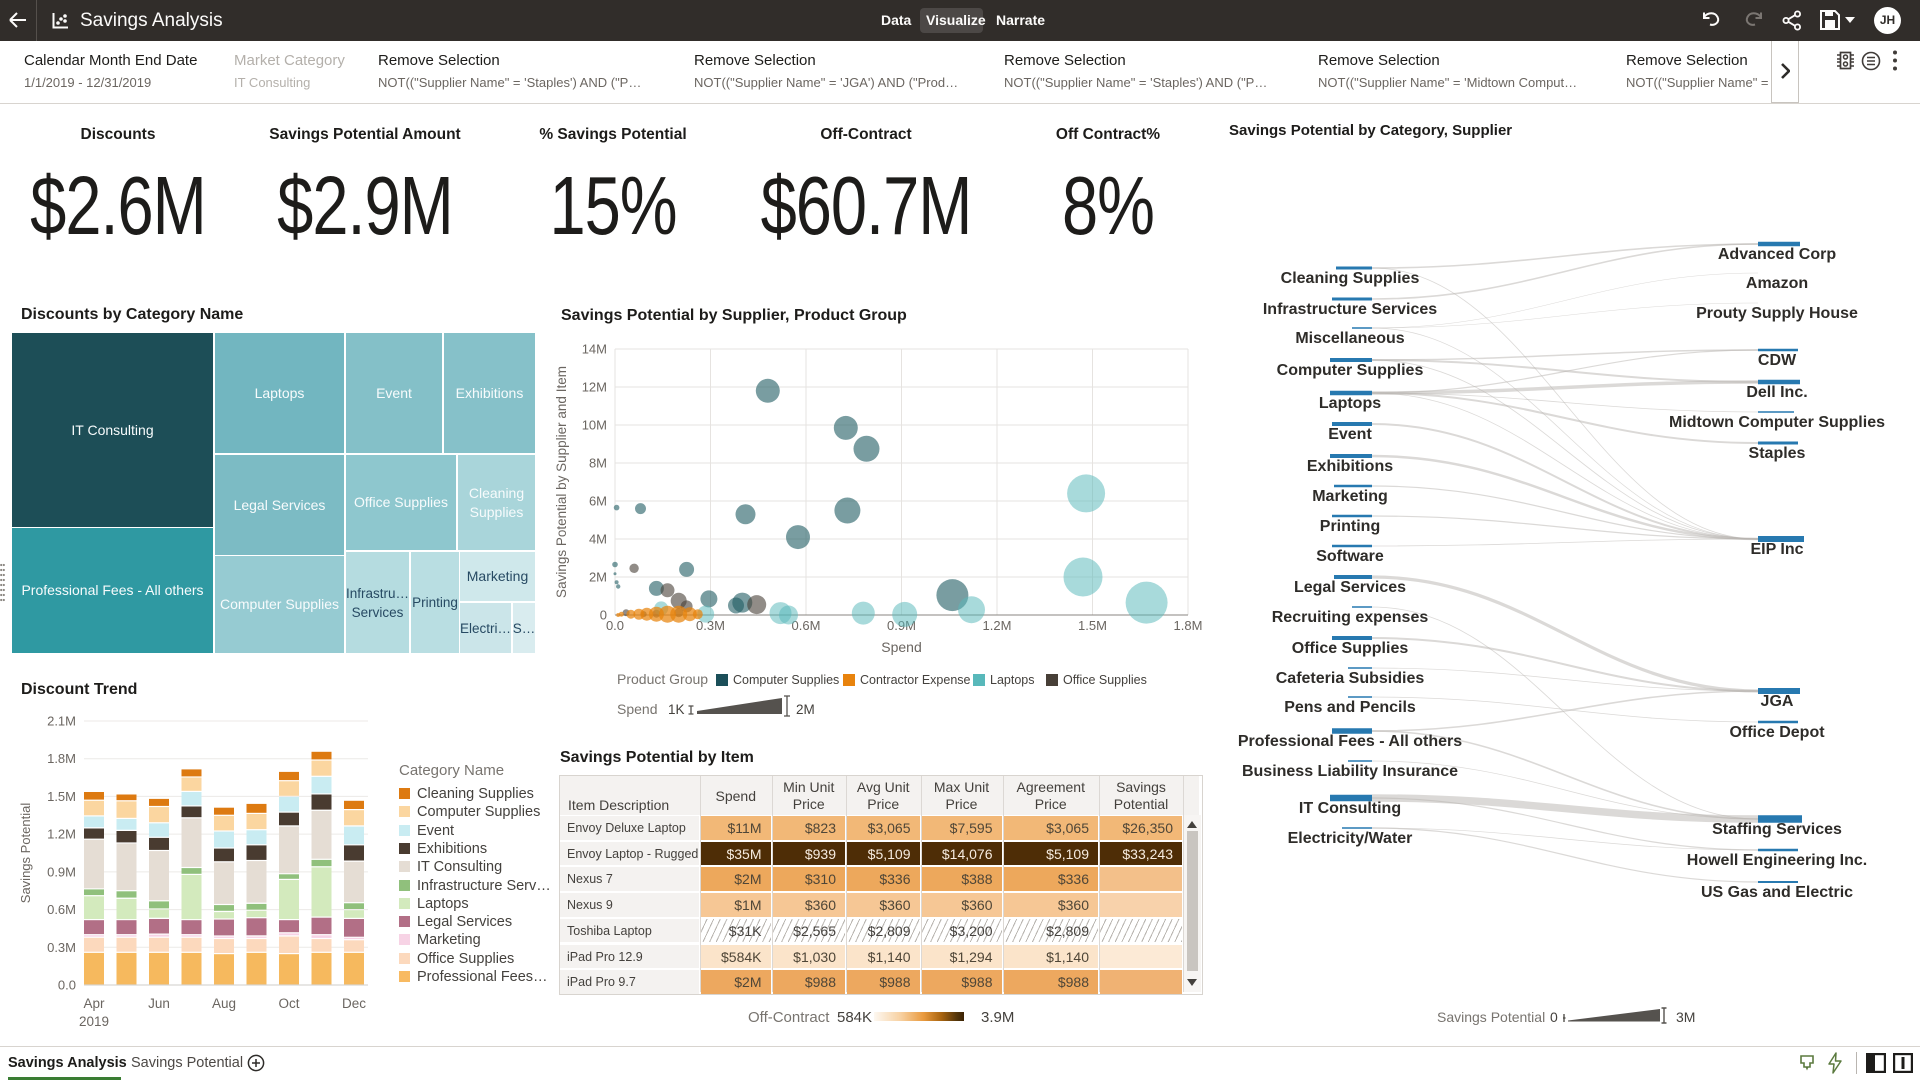 Image resolution: width=1920 pixels, height=1081 pixels. I want to click on svg-text: 4M, so click(598, 539).